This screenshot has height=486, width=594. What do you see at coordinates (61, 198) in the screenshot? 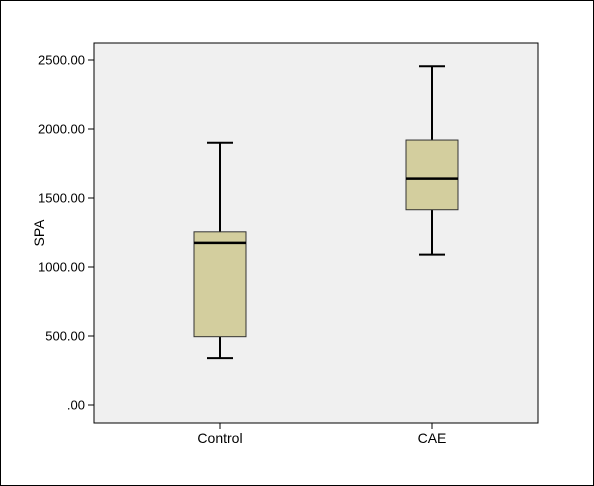
I see `y-tick-label: 1500.00` at bounding box center [61, 198].